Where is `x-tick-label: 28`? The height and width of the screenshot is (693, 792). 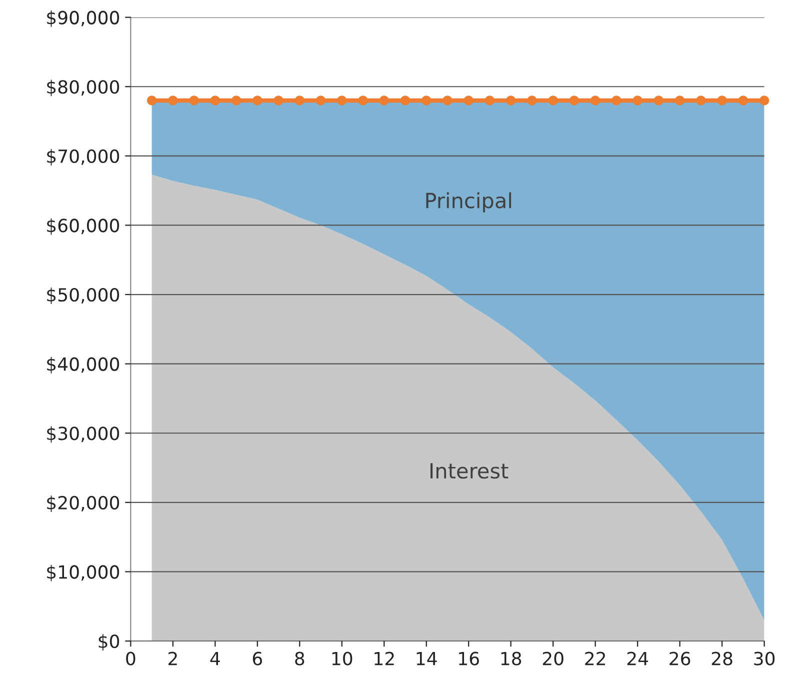 x-tick-label: 28 is located at coordinates (722, 659).